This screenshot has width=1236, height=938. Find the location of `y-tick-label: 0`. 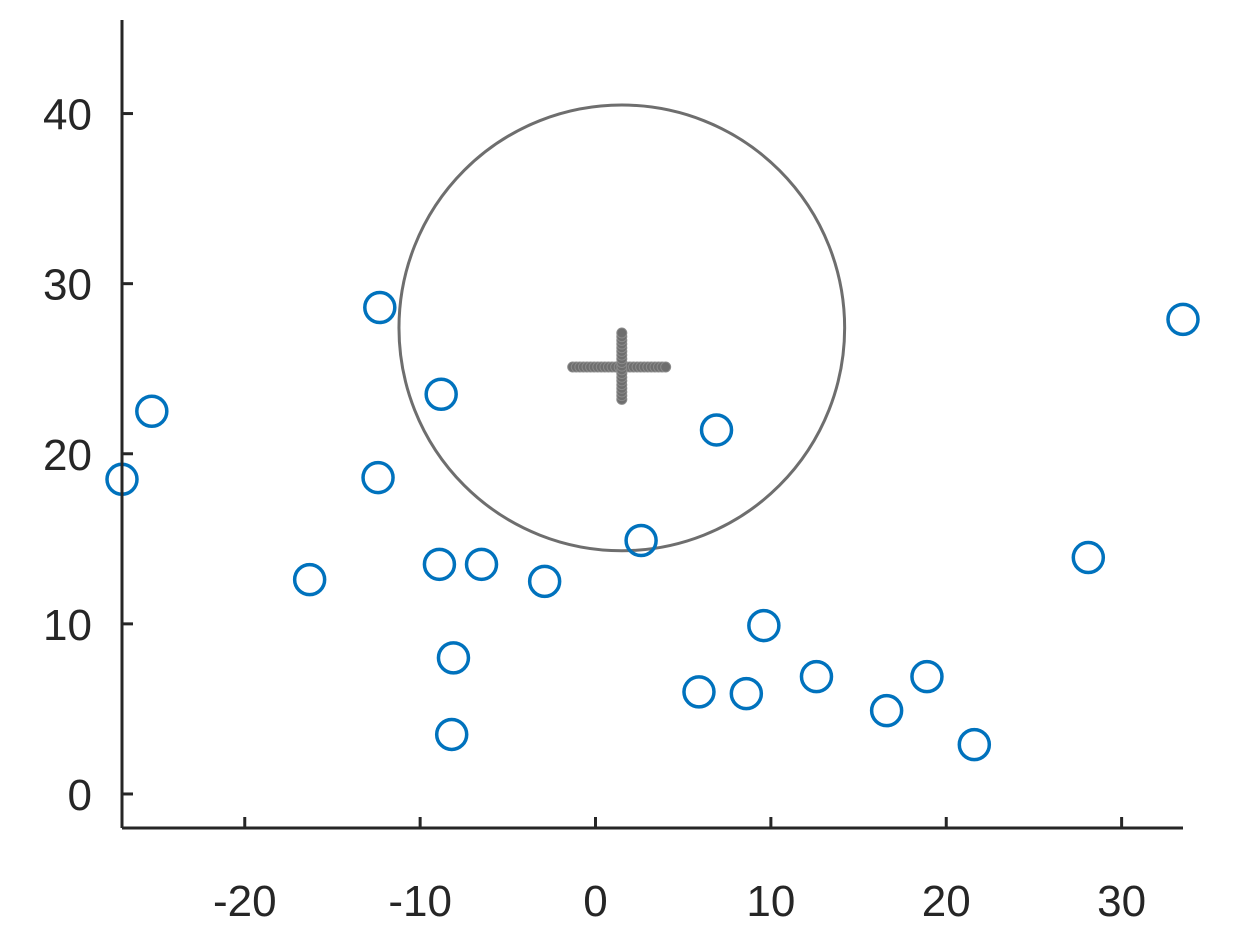

y-tick-label: 0 is located at coordinates (80, 795).